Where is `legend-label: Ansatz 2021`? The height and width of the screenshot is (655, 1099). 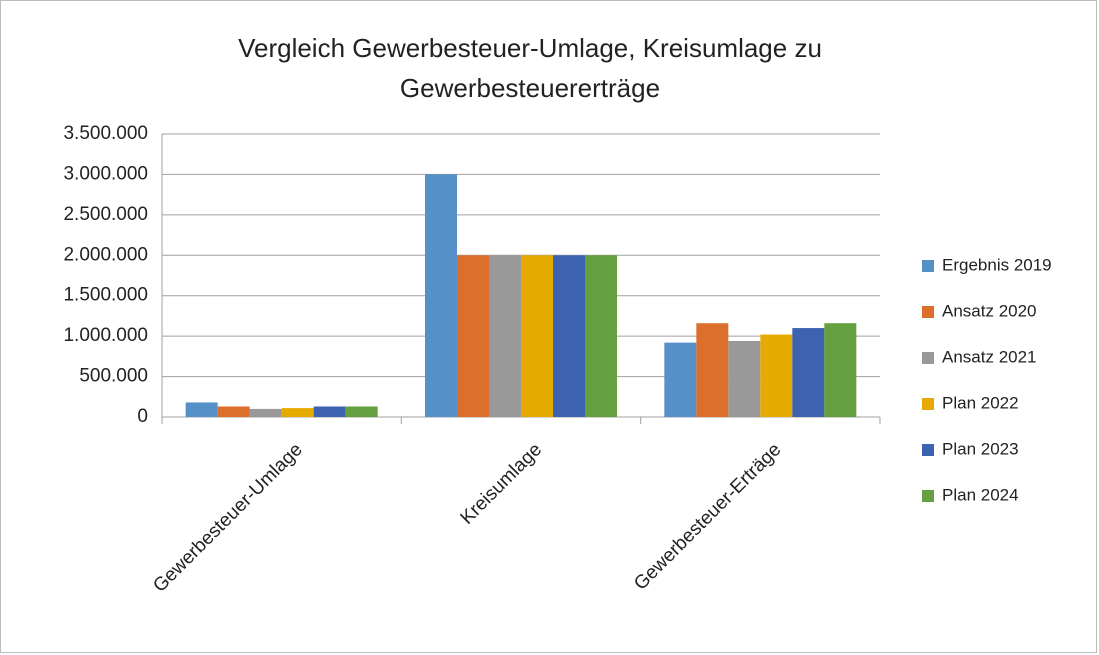
legend-label: Ansatz 2021 is located at coordinates (989, 356).